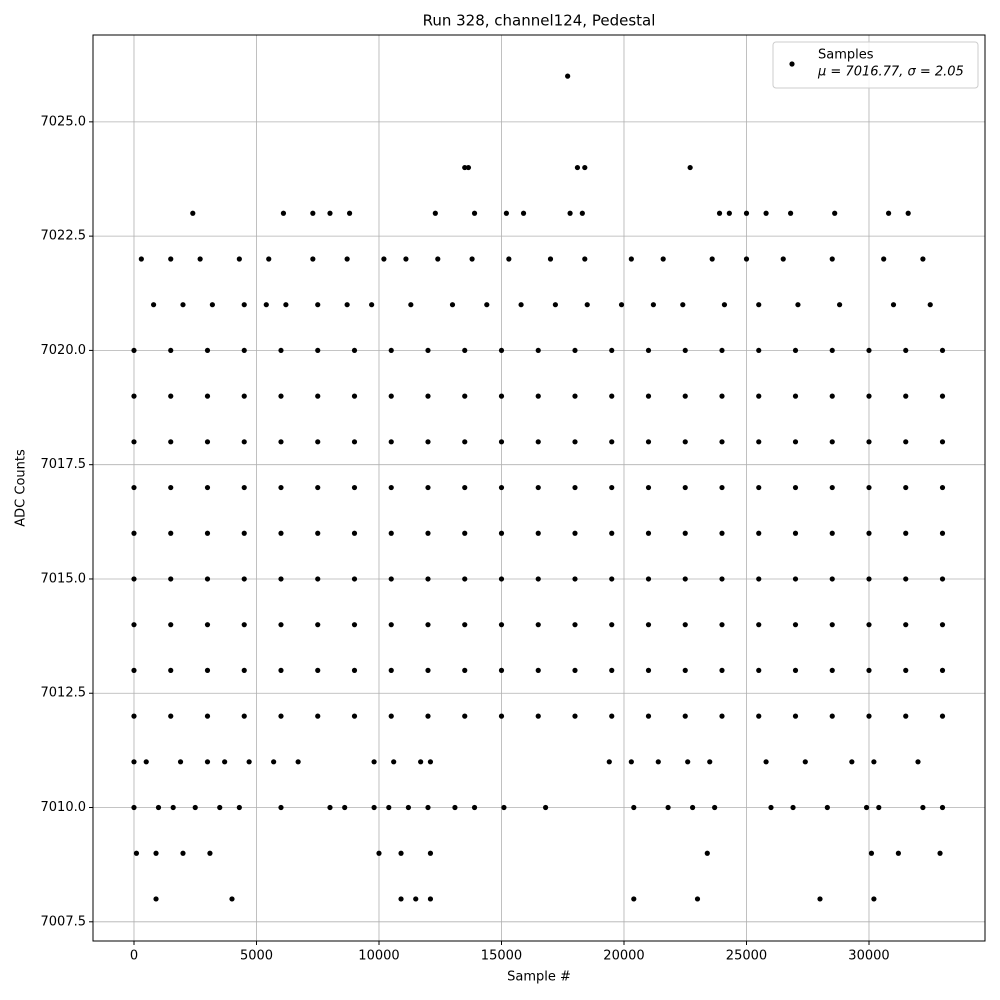 The width and height of the screenshot is (1000, 1000). I want to click on legend: Samples μ = 7016.77, σ = 2.05, so click(875, 65).